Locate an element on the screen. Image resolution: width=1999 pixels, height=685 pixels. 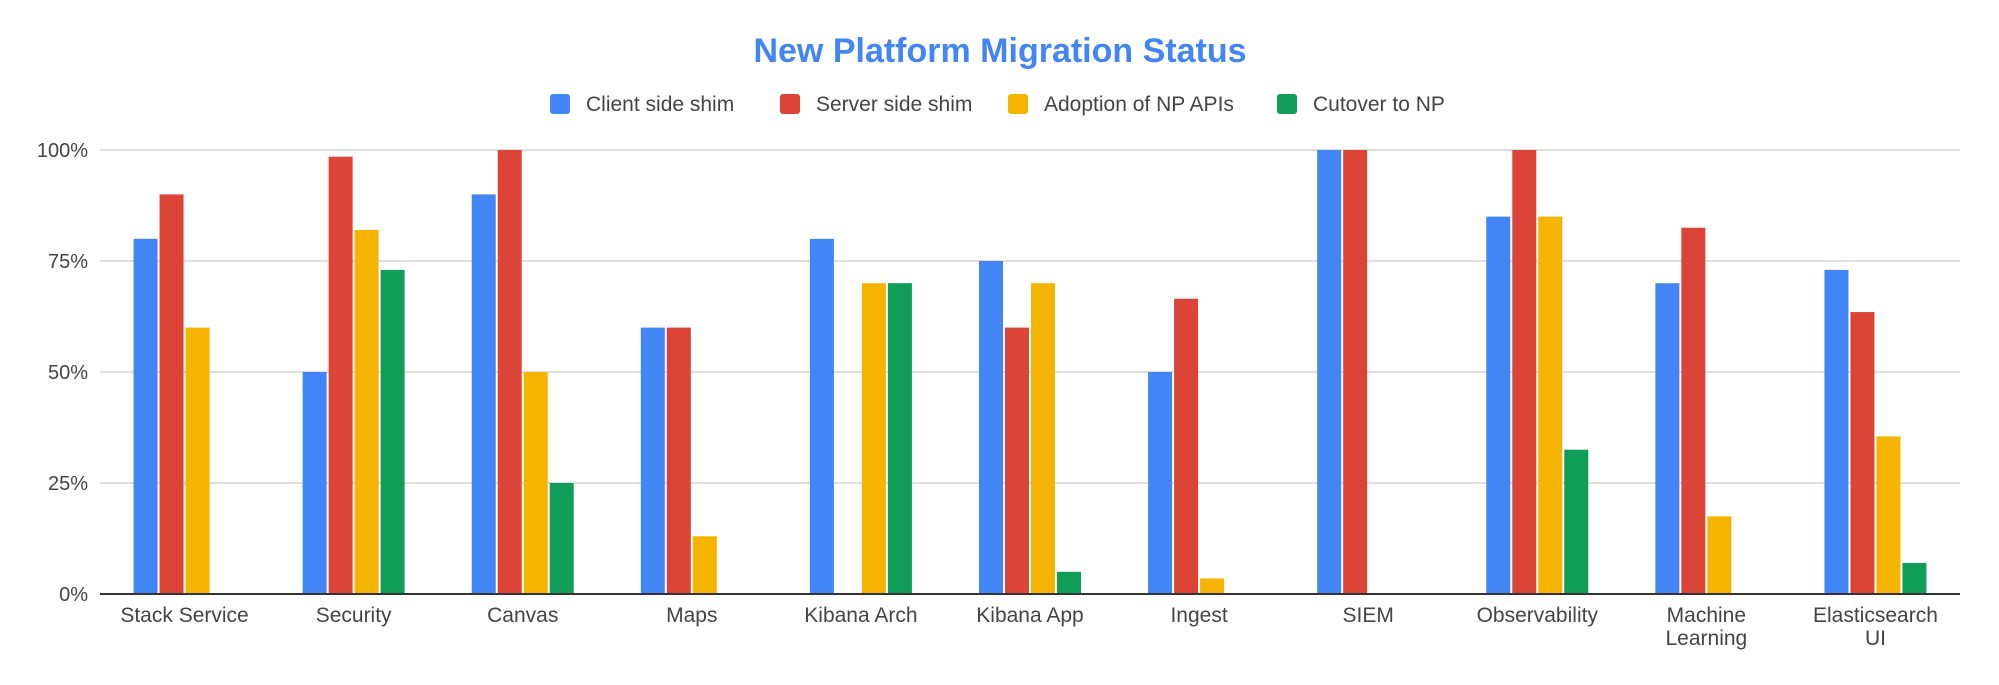
y-tick-label: 0% is located at coordinates (73, 595).